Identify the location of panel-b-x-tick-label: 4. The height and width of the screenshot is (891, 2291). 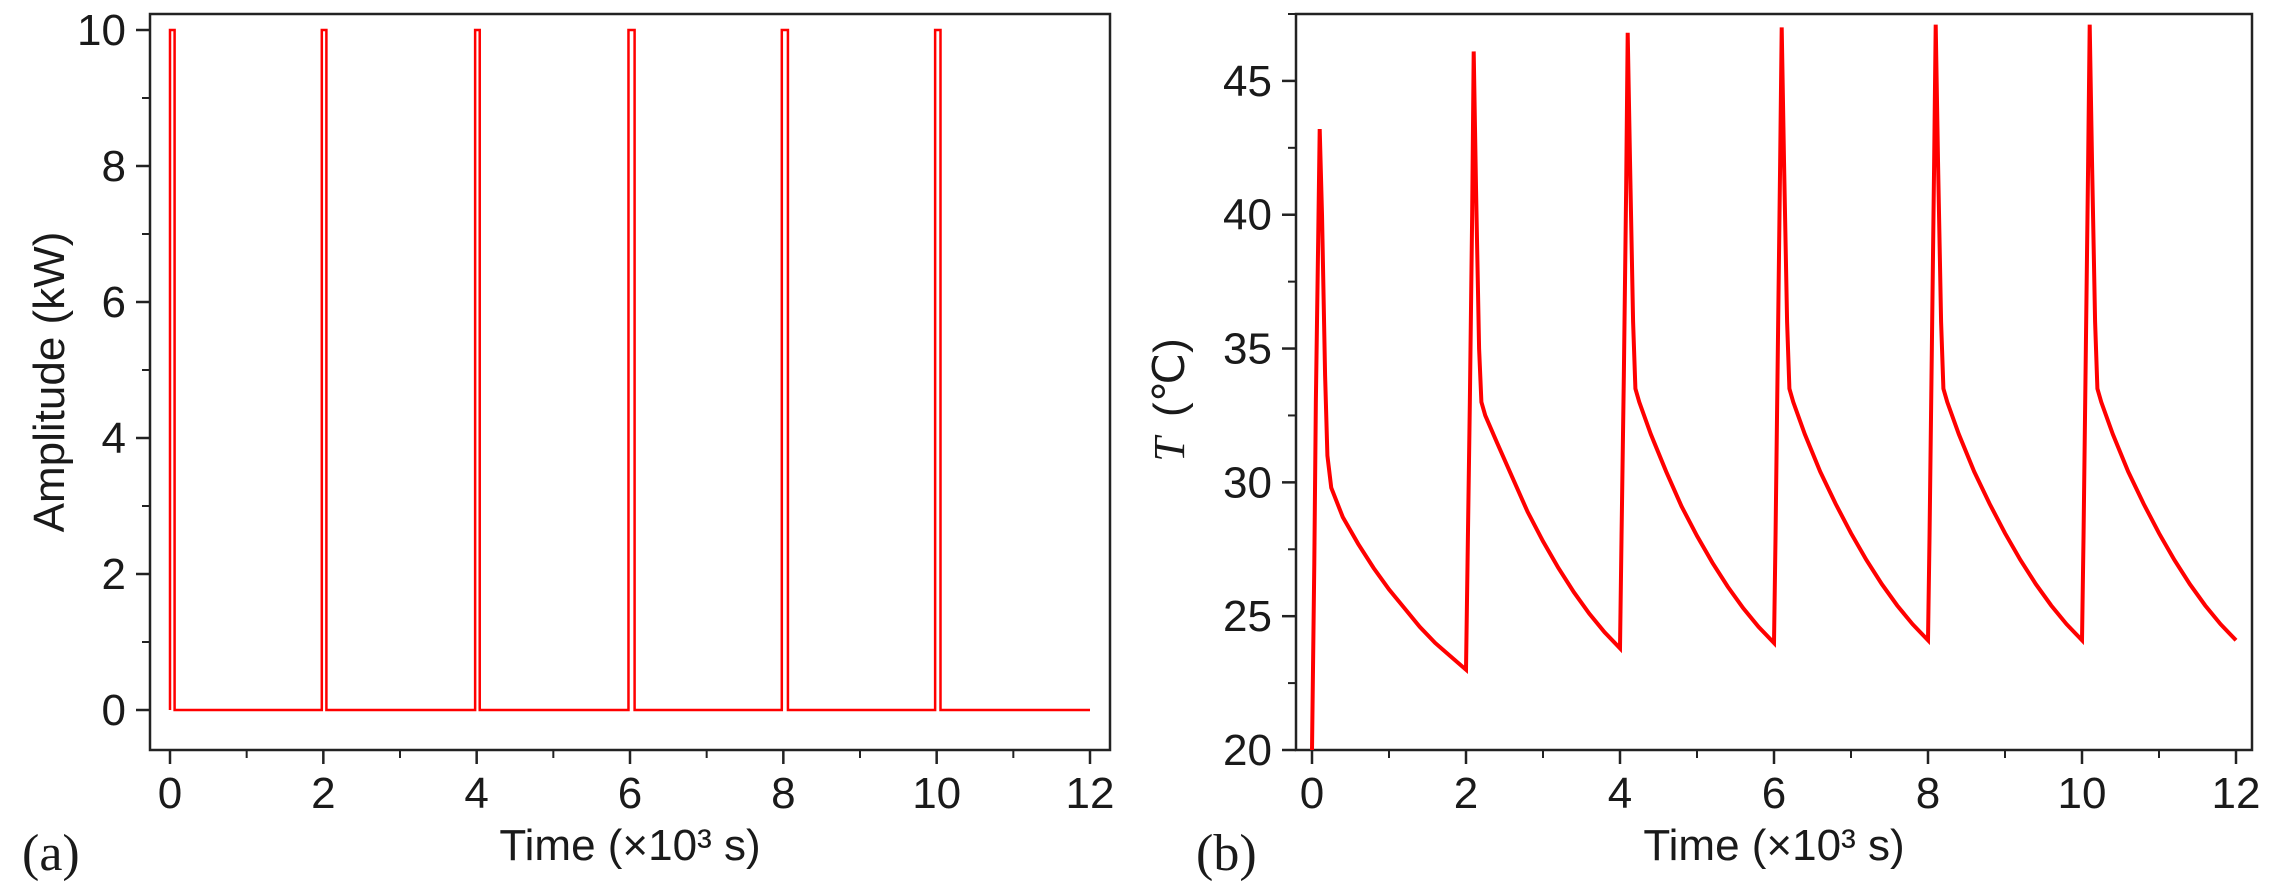
(1620, 793).